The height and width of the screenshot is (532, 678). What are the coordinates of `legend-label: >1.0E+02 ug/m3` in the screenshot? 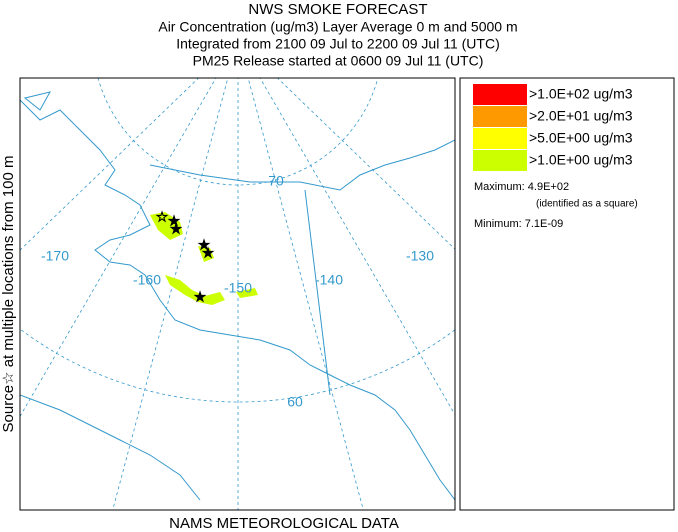 It's located at (581, 94).